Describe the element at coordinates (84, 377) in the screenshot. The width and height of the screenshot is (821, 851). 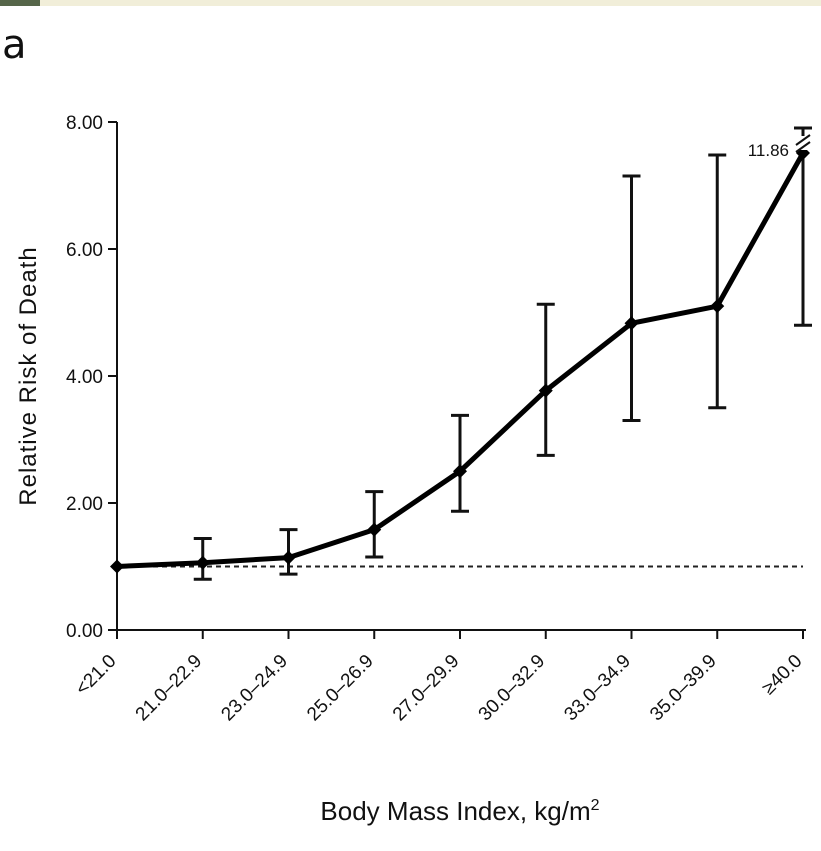
I see `y-tick-label: 4.00` at that location.